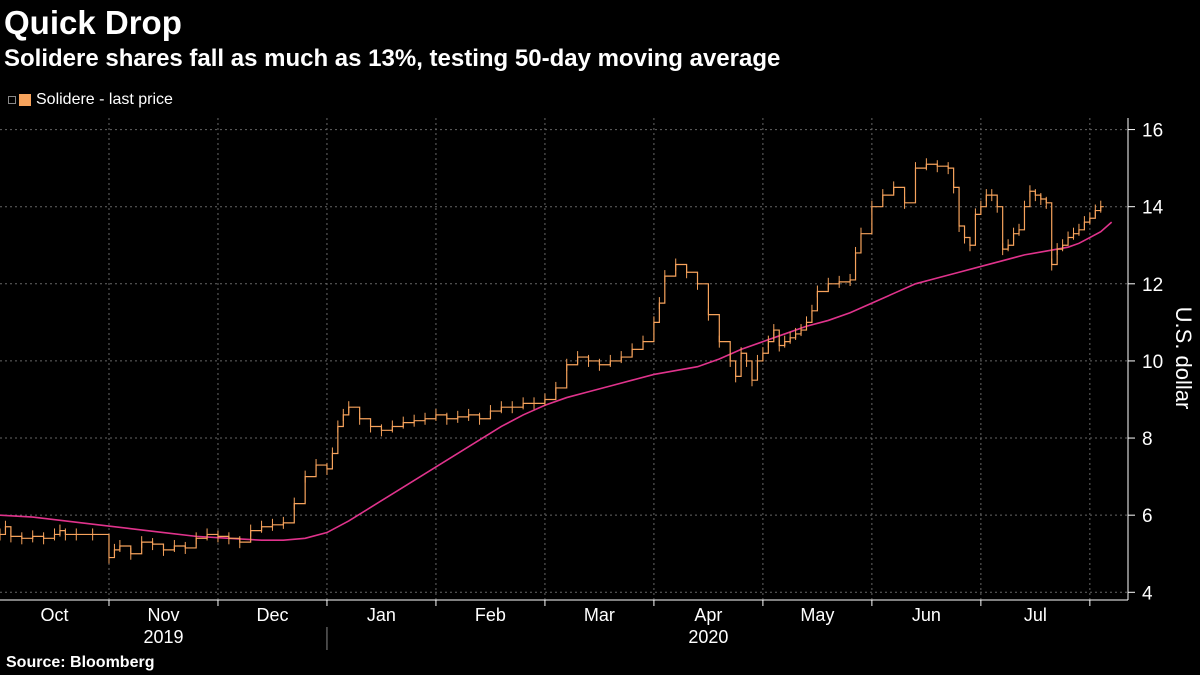  What do you see at coordinates (1152, 362) in the screenshot?
I see `y-tick-label: 10` at bounding box center [1152, 362].